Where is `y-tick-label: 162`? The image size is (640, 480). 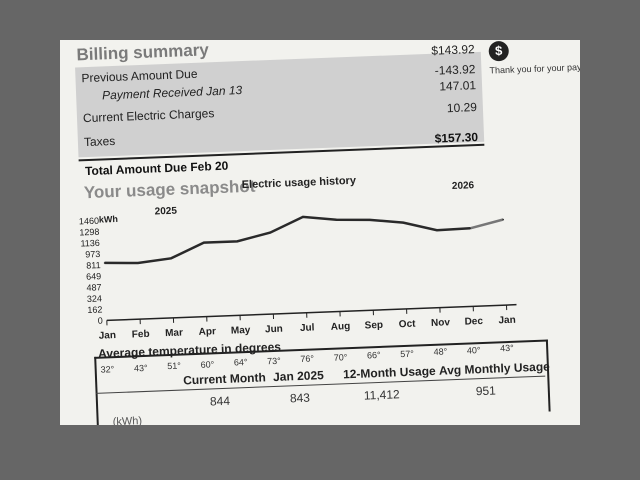 y-tick-label: 162 is located at coordinates (94, 309).